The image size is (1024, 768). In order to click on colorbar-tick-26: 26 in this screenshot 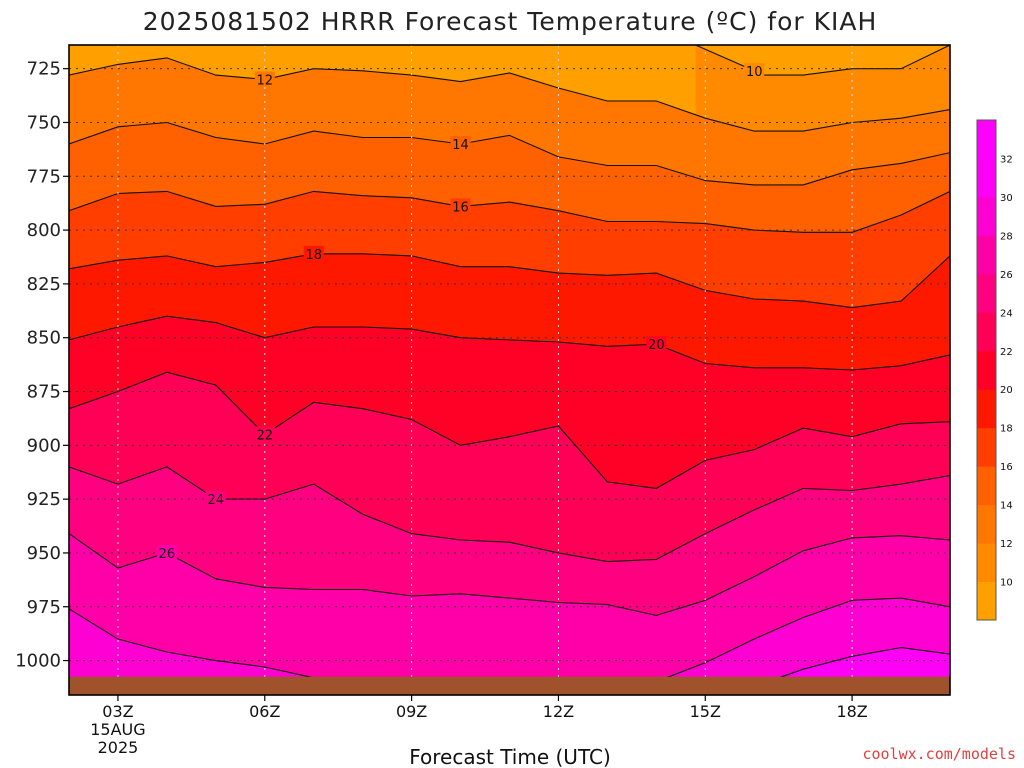, I will do `click(1006, 275)`.